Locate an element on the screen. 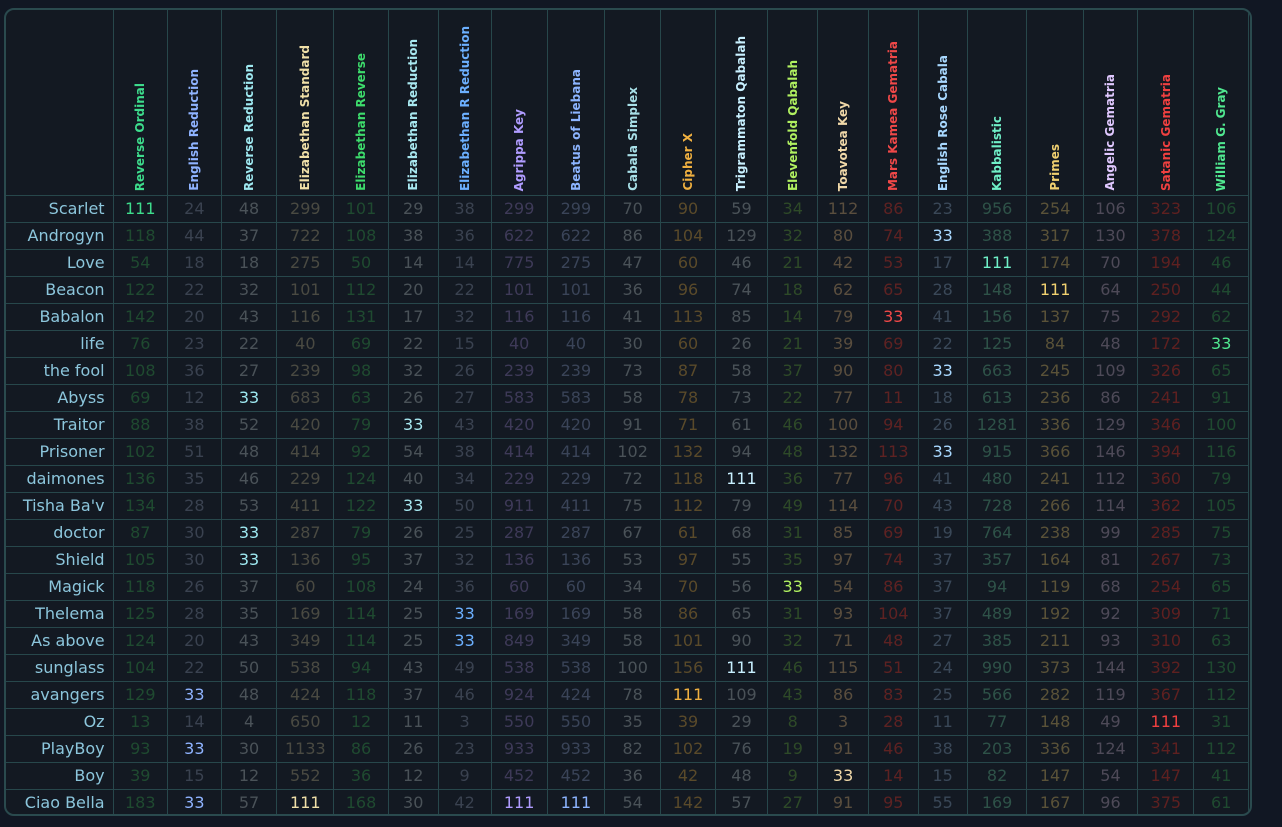 This screenshot has height=827, width=1282. value-cell: 130 is located at coordinates (1221, 668).